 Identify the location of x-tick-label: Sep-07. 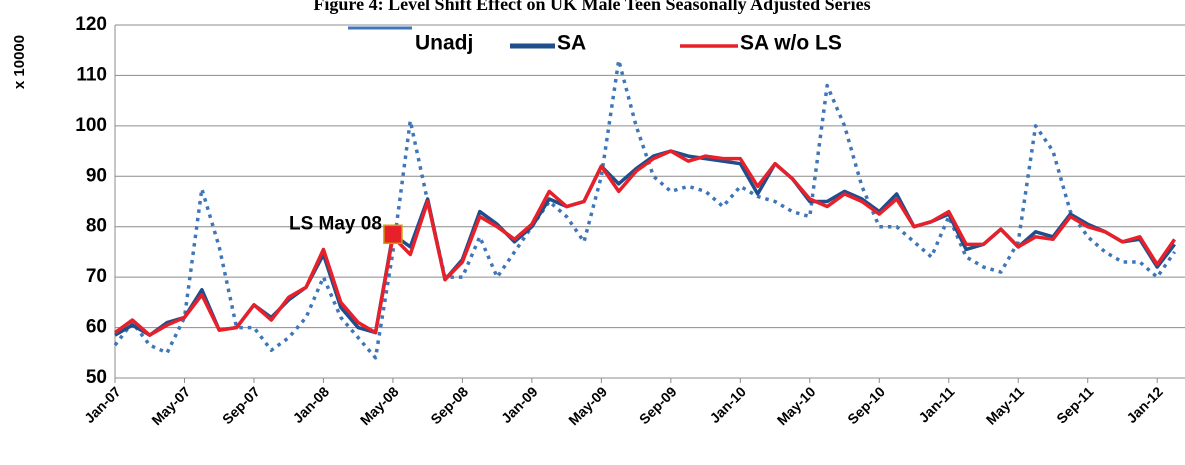
(241, 405).